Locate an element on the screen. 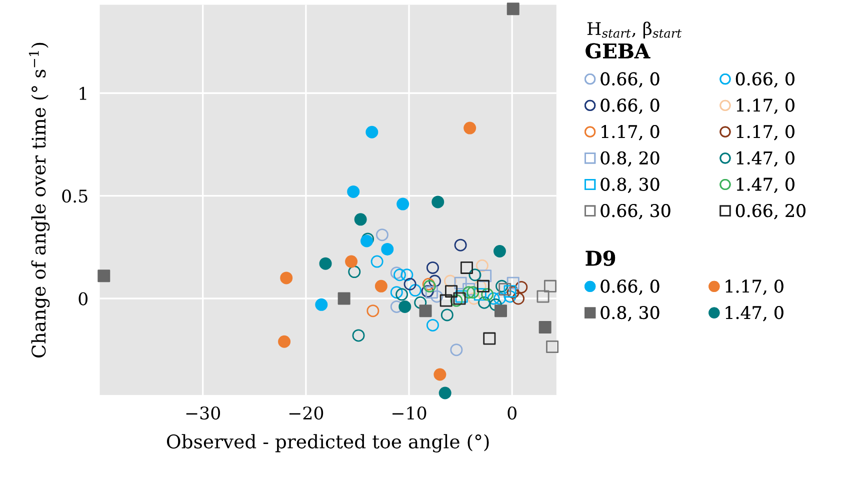 This screenshot has height=480, width=860. y-tick-label: 1 is located at coordinates (83, 93).